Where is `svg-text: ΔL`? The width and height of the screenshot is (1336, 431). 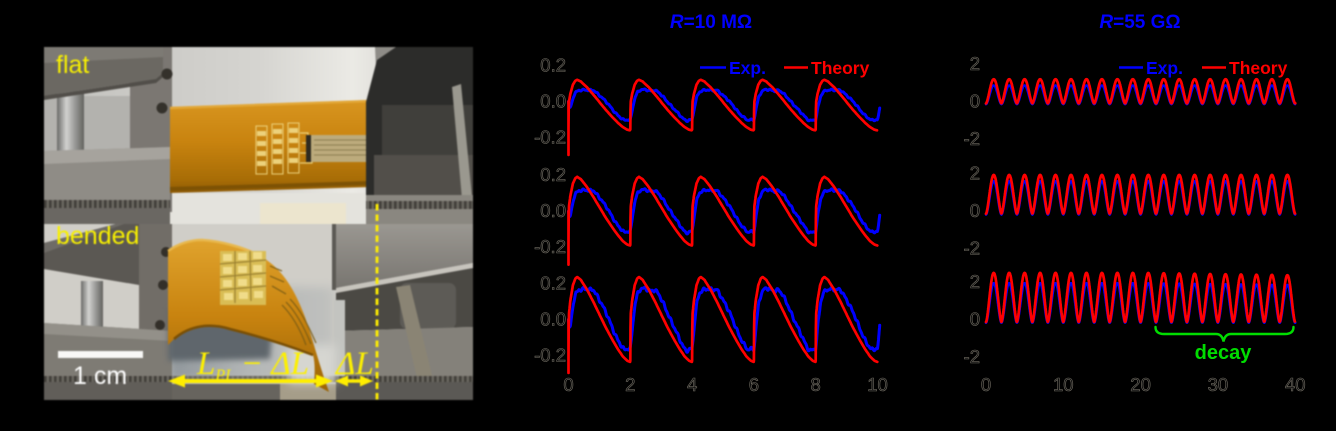 svg-text: ΔL is located at coordinates (354, 364).